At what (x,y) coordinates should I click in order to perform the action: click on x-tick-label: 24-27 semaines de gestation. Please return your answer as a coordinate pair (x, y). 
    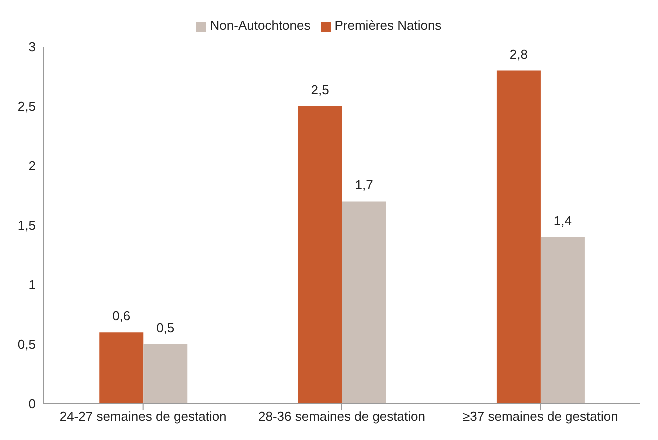
    Looking at the image, I should click on (143, 416).